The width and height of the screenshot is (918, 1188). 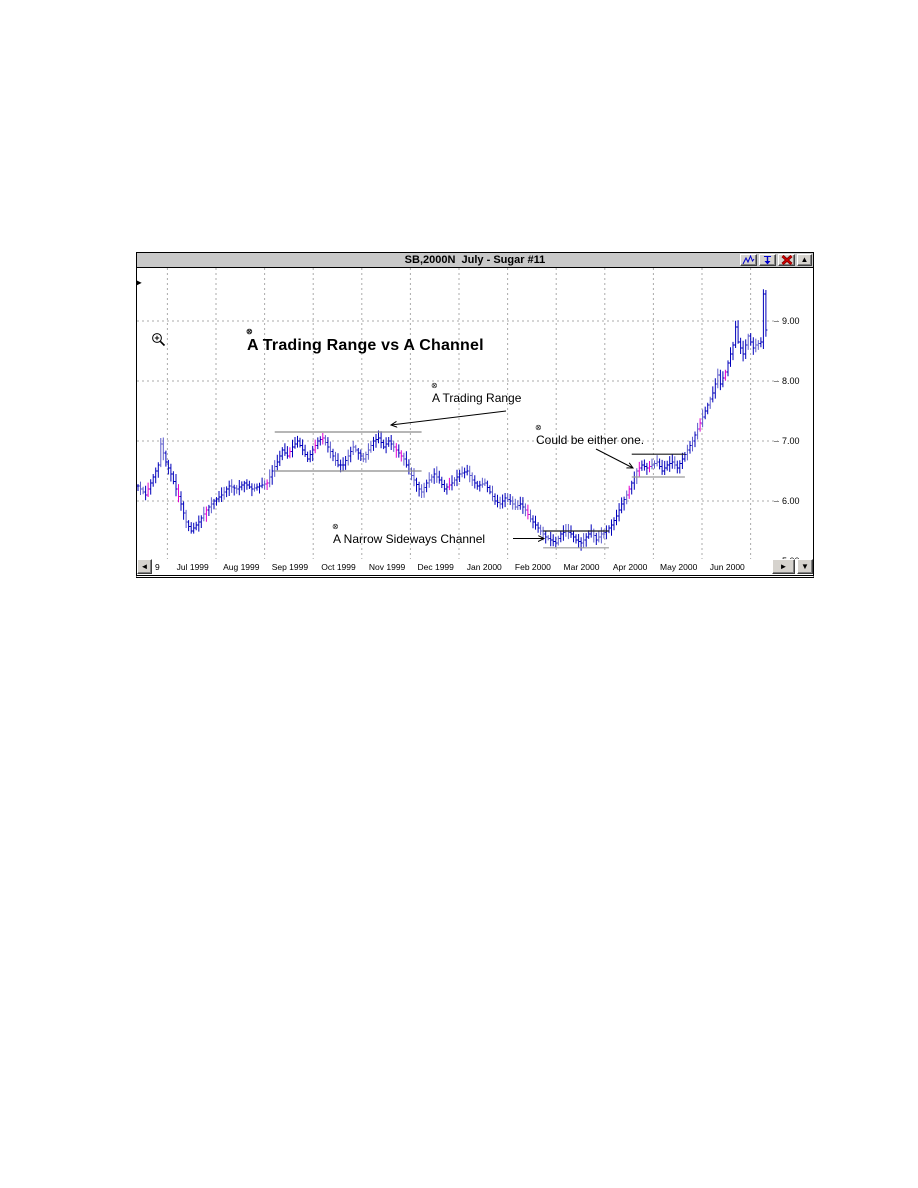 What do you see at coordinates (436, 445) in the screenshot?
I see `price-bars-down` at bounding box center [436, 445].